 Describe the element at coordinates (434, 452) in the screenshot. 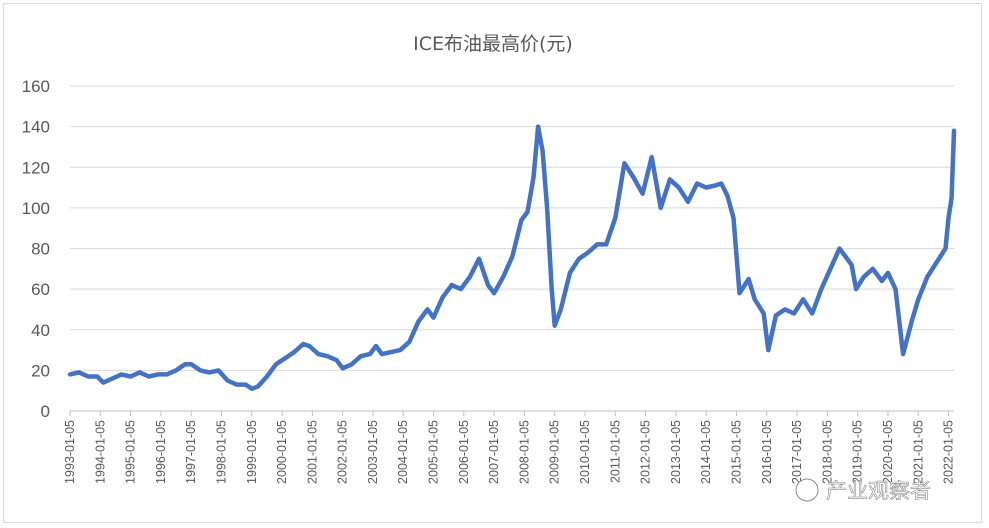

I see `x-tick-label: 2005-01-05` at that location.